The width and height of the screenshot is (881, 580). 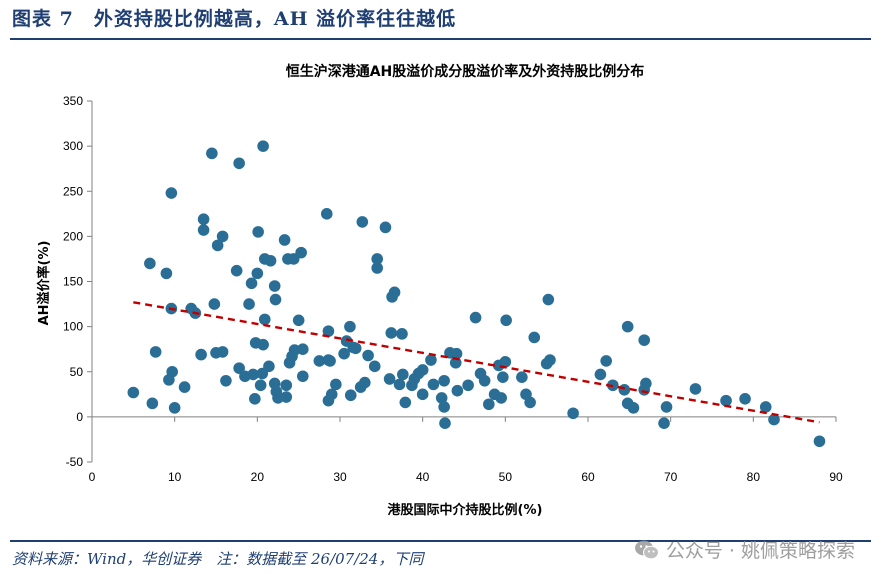 I want to click on y-tick-label: -50, so click(x=75, y=462).